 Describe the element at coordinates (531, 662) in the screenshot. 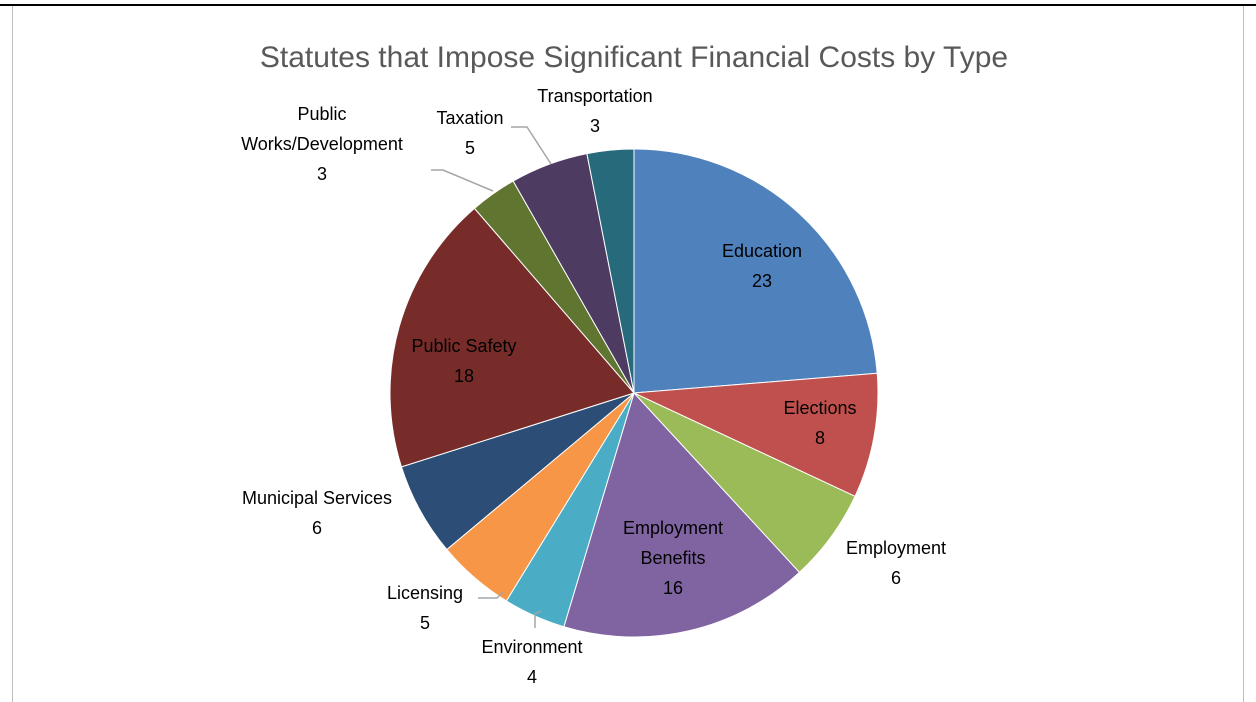

I see `data-label-environment: Environment 4` at that location.